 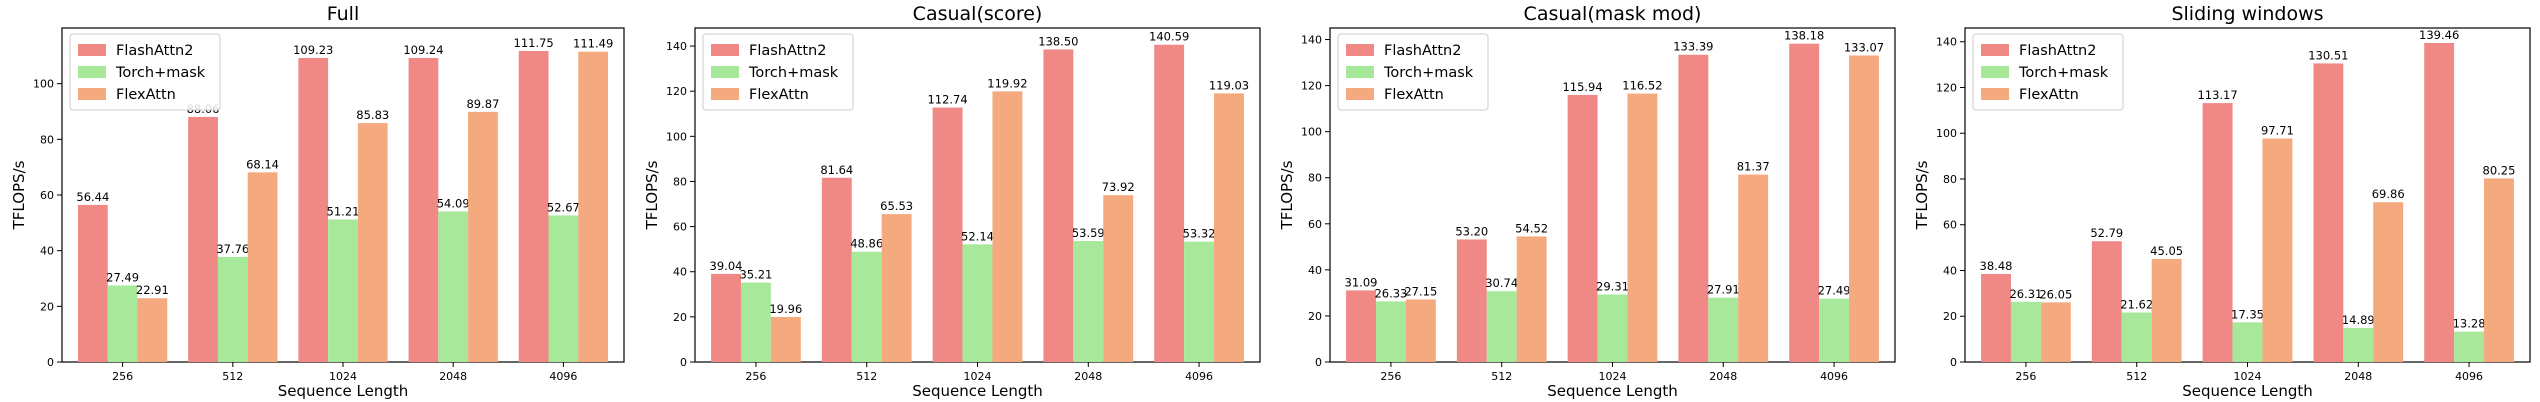 I want to click on y-tick-label: 60, so click(x=1950, y=225).